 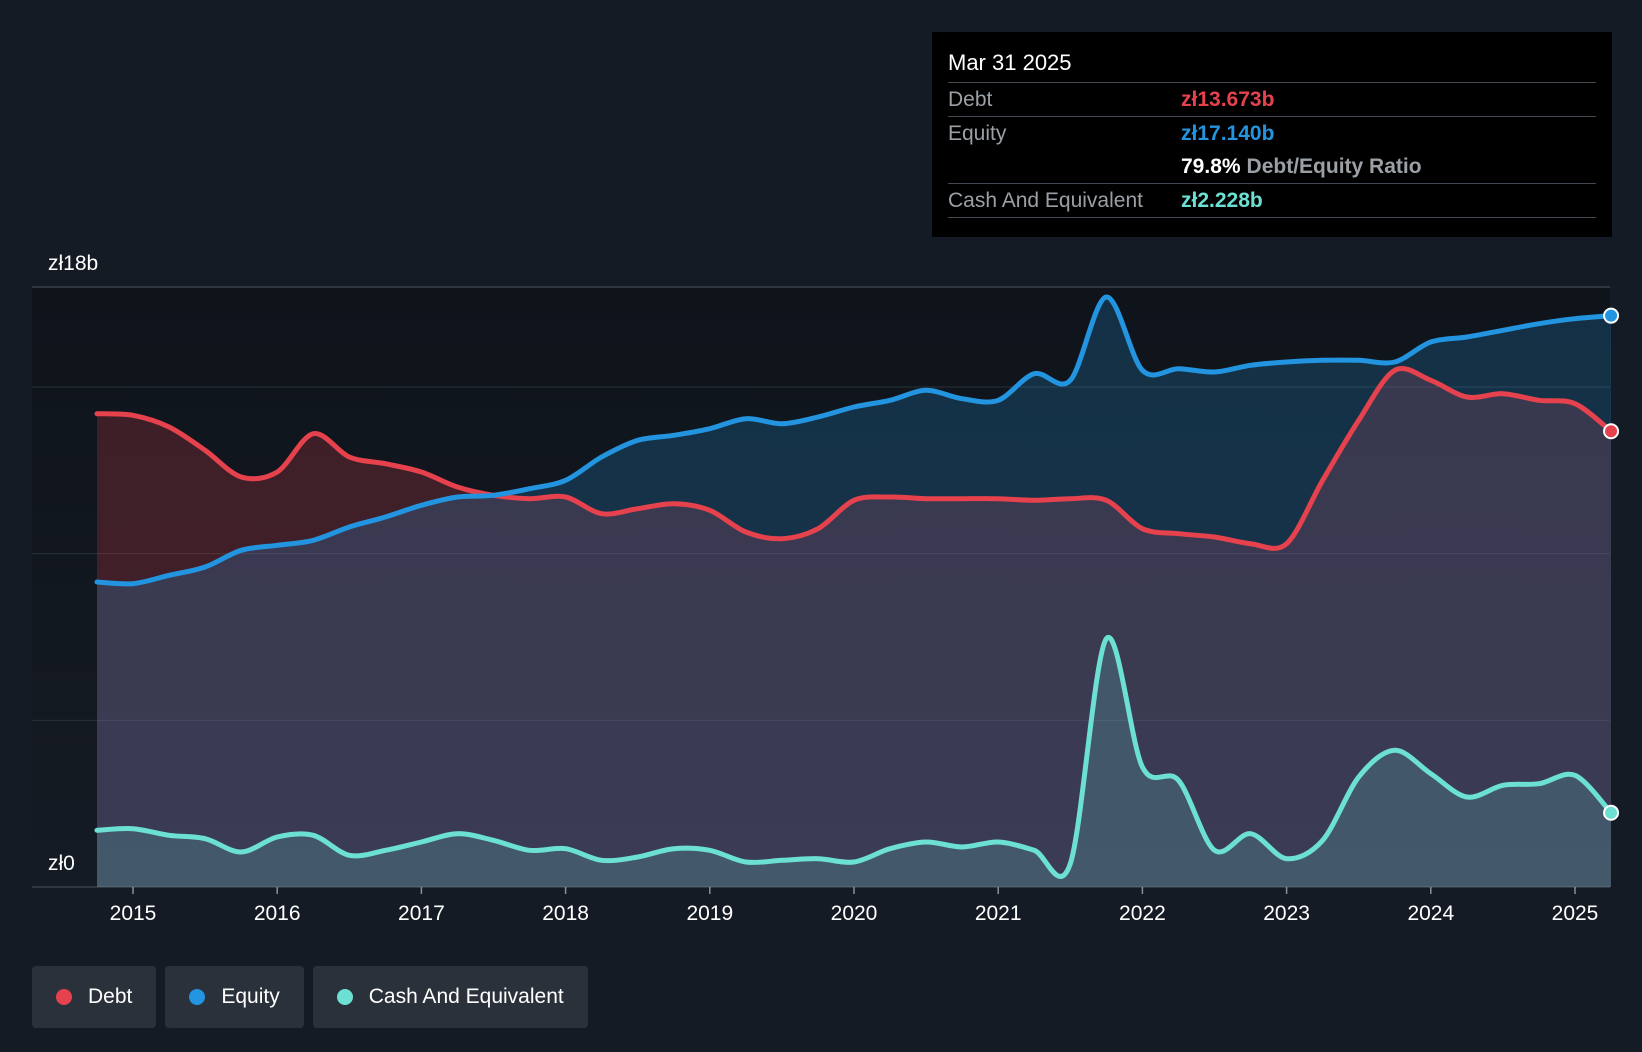 What do you see at coordinates (709, 913) in the screenshot?
I see `x-tick-label: 2019` at bounding box center [709, 913].